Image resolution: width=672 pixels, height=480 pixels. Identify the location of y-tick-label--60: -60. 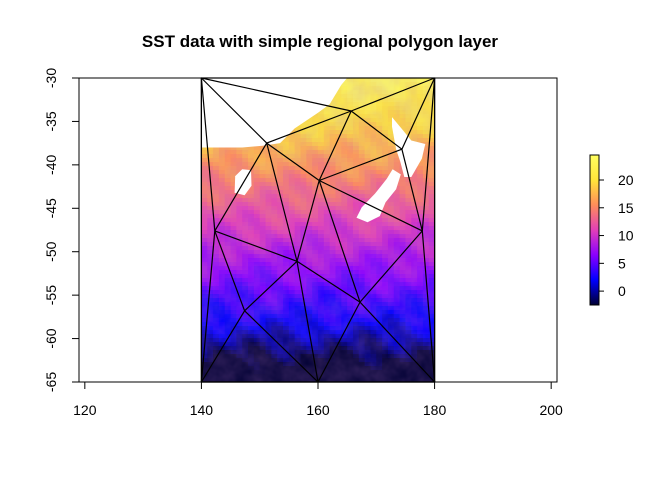
(51, 338).